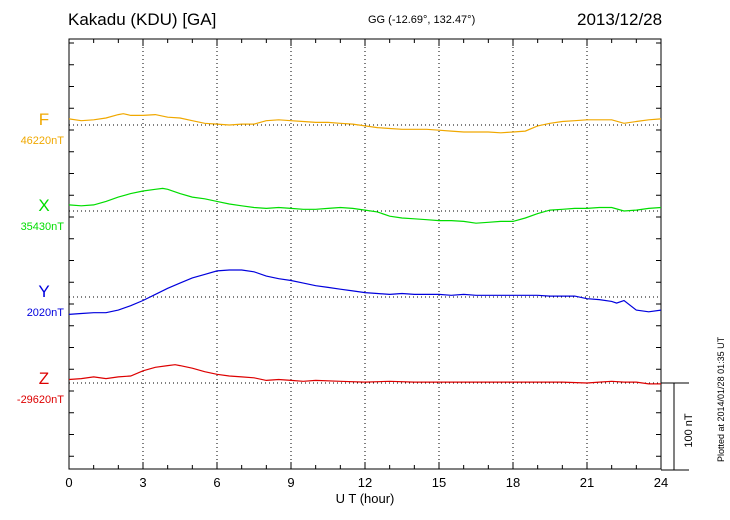 This screenshot has width=730, height=520. I want to click on series-line-f, so click(365, 123).